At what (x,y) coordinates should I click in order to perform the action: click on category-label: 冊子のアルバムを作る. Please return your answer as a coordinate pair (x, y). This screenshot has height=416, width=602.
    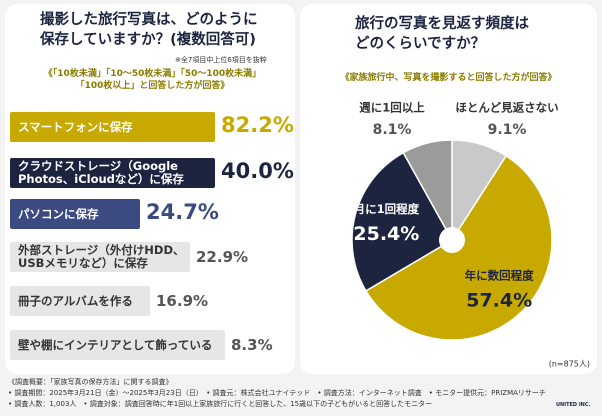
    Looking at the image, I should click on (75, 300).